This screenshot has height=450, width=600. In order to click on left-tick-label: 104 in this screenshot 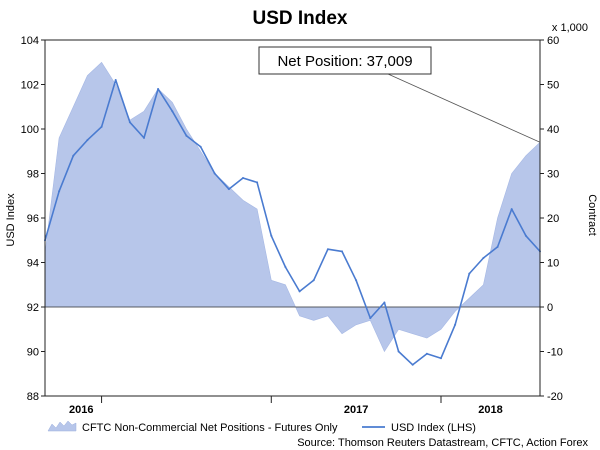, I will do `click(30, 41)`.